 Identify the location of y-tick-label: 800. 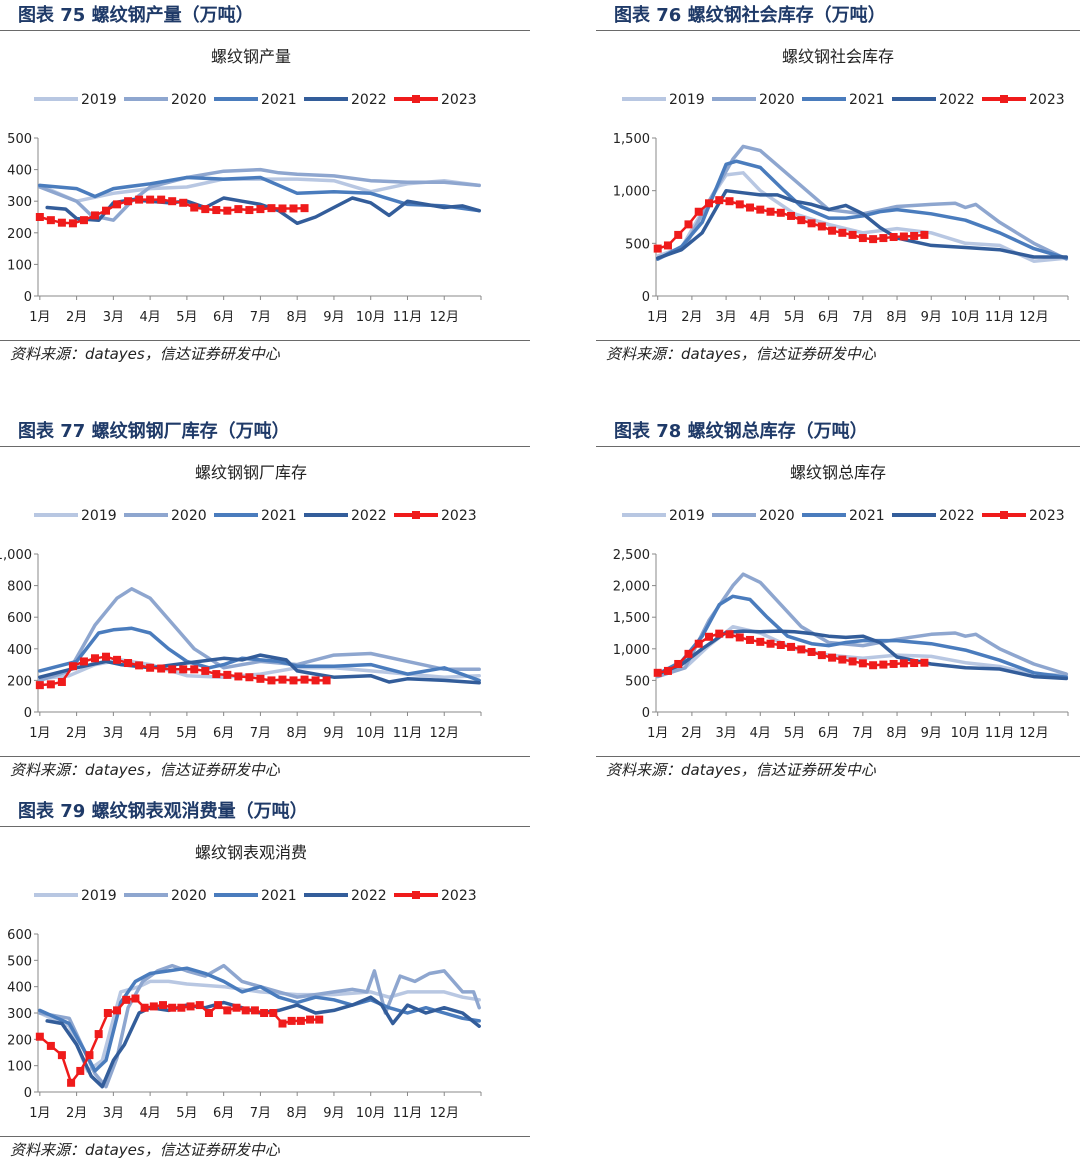
(19, 587).